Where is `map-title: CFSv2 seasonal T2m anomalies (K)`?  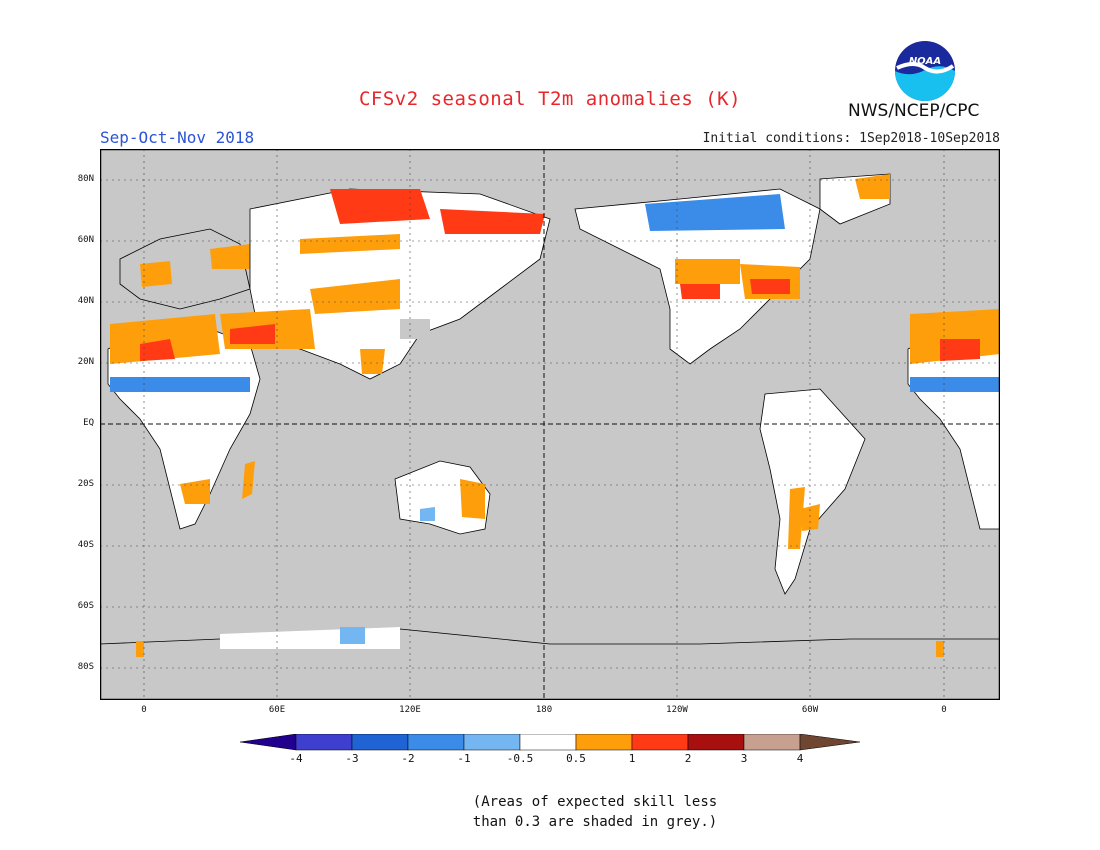
map-title: CFSv2 seasonal T2m anomalies (K) is located at coordinates (550, 99).